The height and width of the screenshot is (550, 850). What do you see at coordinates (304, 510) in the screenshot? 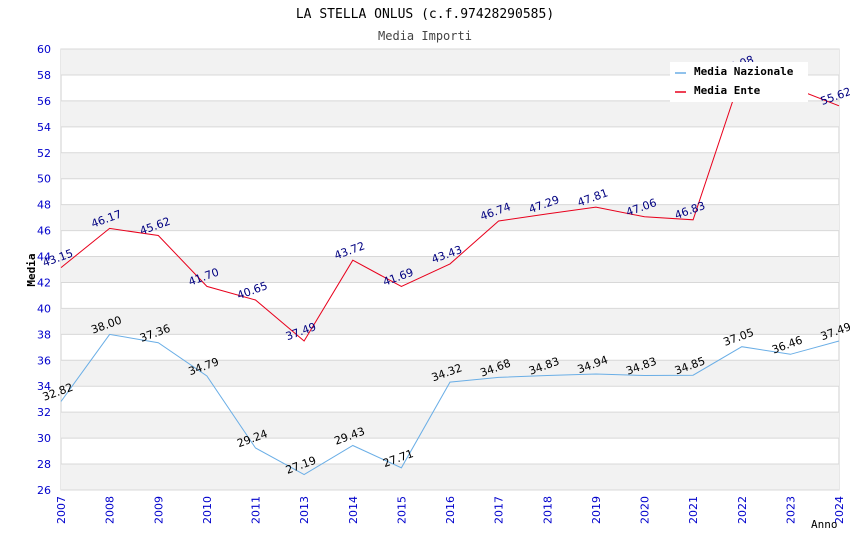
I see `x-tick-label: 2013` at bounding box center [304, 510].